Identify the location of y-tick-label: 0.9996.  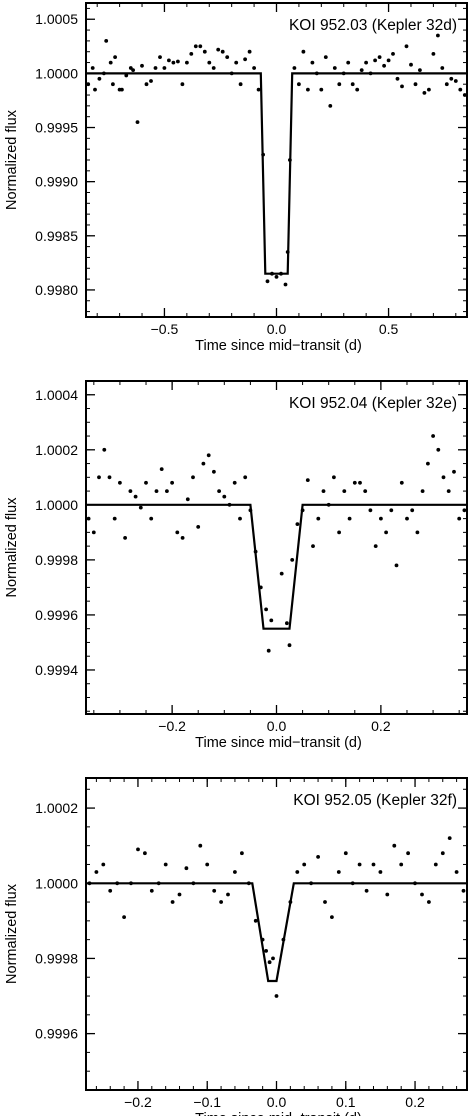
(56, 1034).